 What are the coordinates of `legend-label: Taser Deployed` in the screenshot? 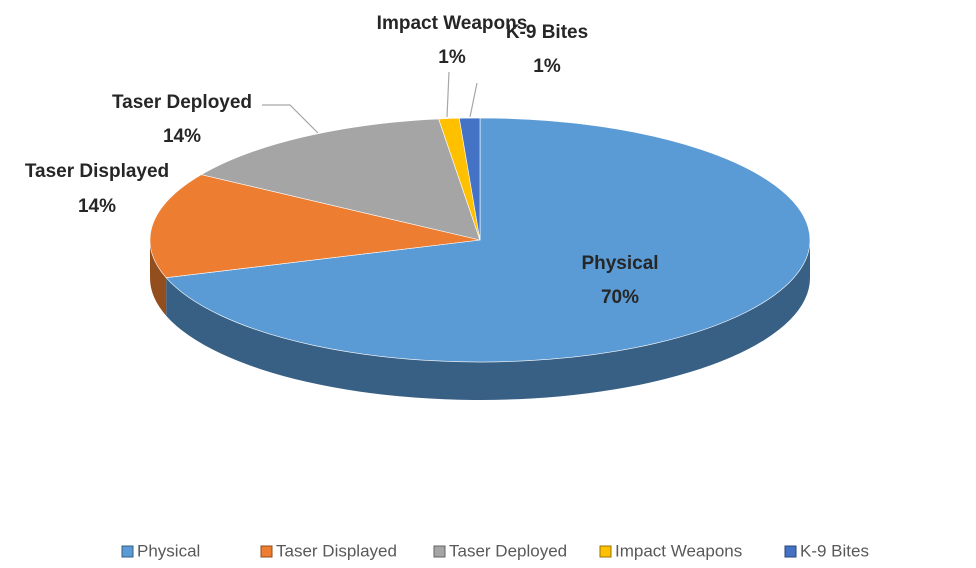 It's located at (508, 550).